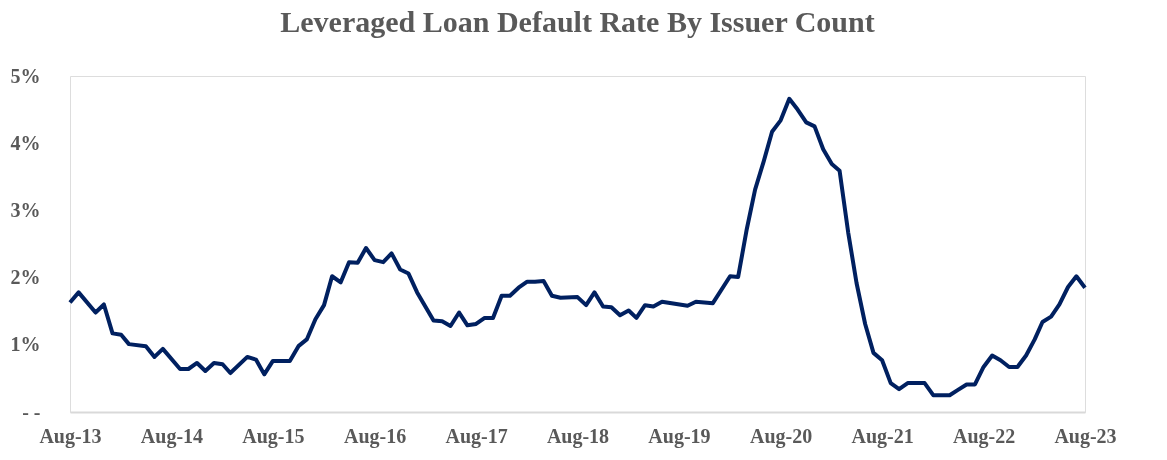 The width and height of the screenshot is (1167, 460). Describe the element at coordinates (273, 436) in the screenshot. I see `x-tick-label: Aug-15` at that location.